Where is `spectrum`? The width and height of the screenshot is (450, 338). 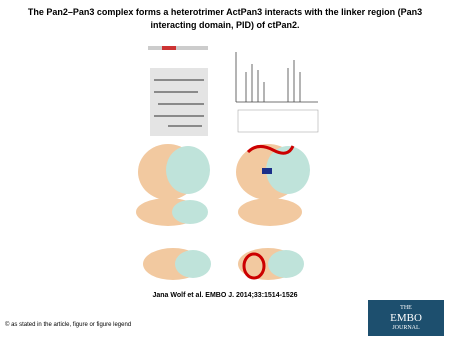 spectrum is located at coordinates (276, 77).